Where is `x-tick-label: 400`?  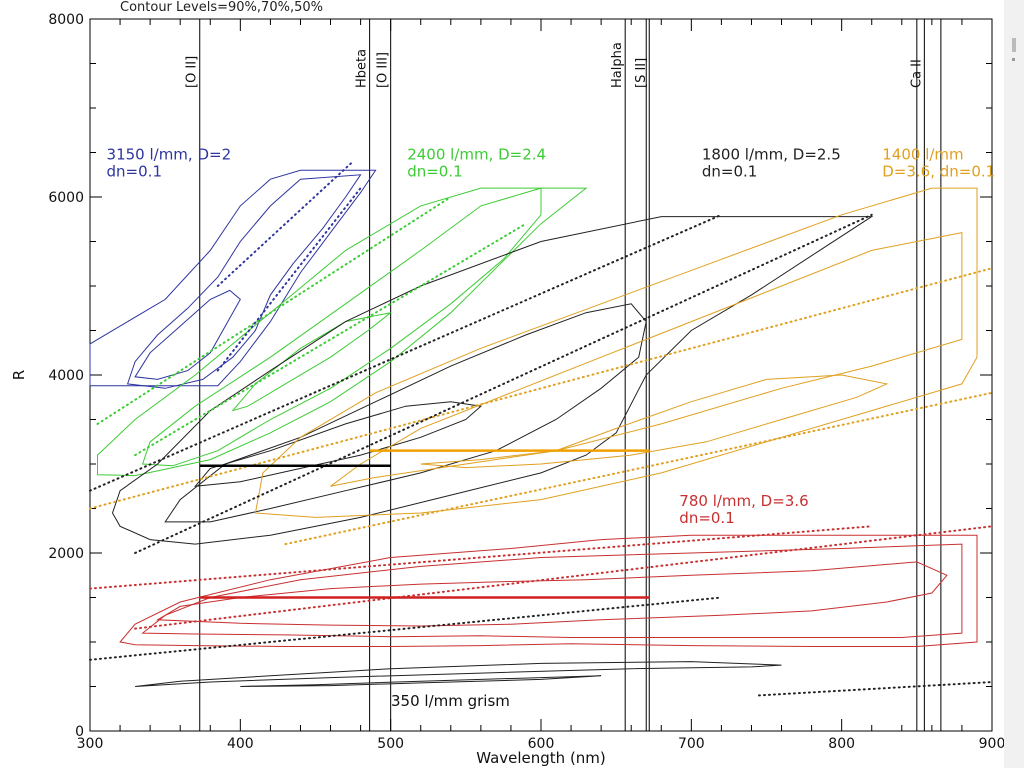 x-tick-label: 400 is located at coordinates (240, 744).